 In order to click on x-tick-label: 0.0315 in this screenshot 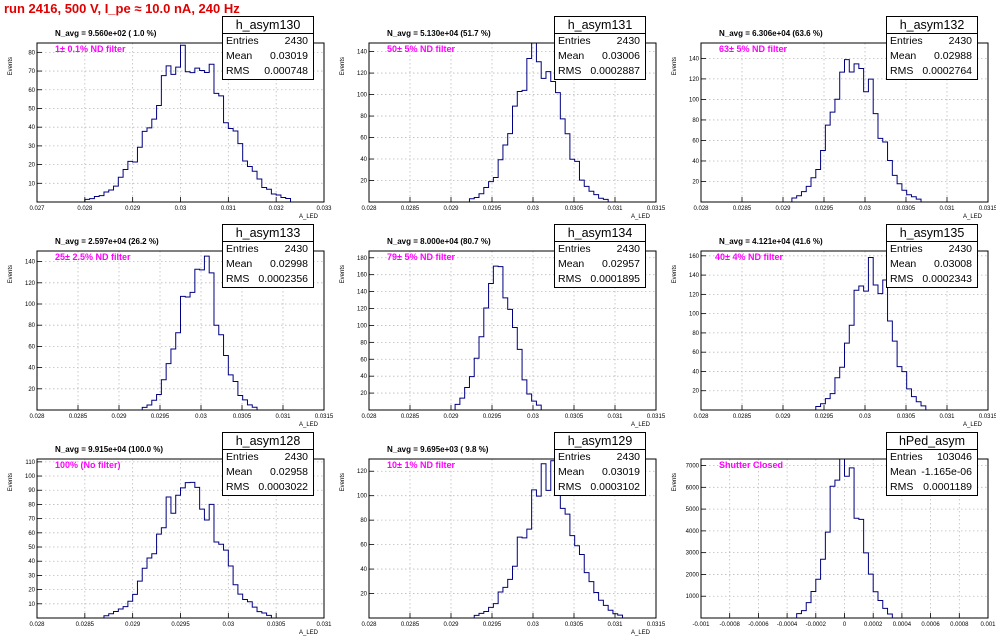, I will do `click(987, 417)`.